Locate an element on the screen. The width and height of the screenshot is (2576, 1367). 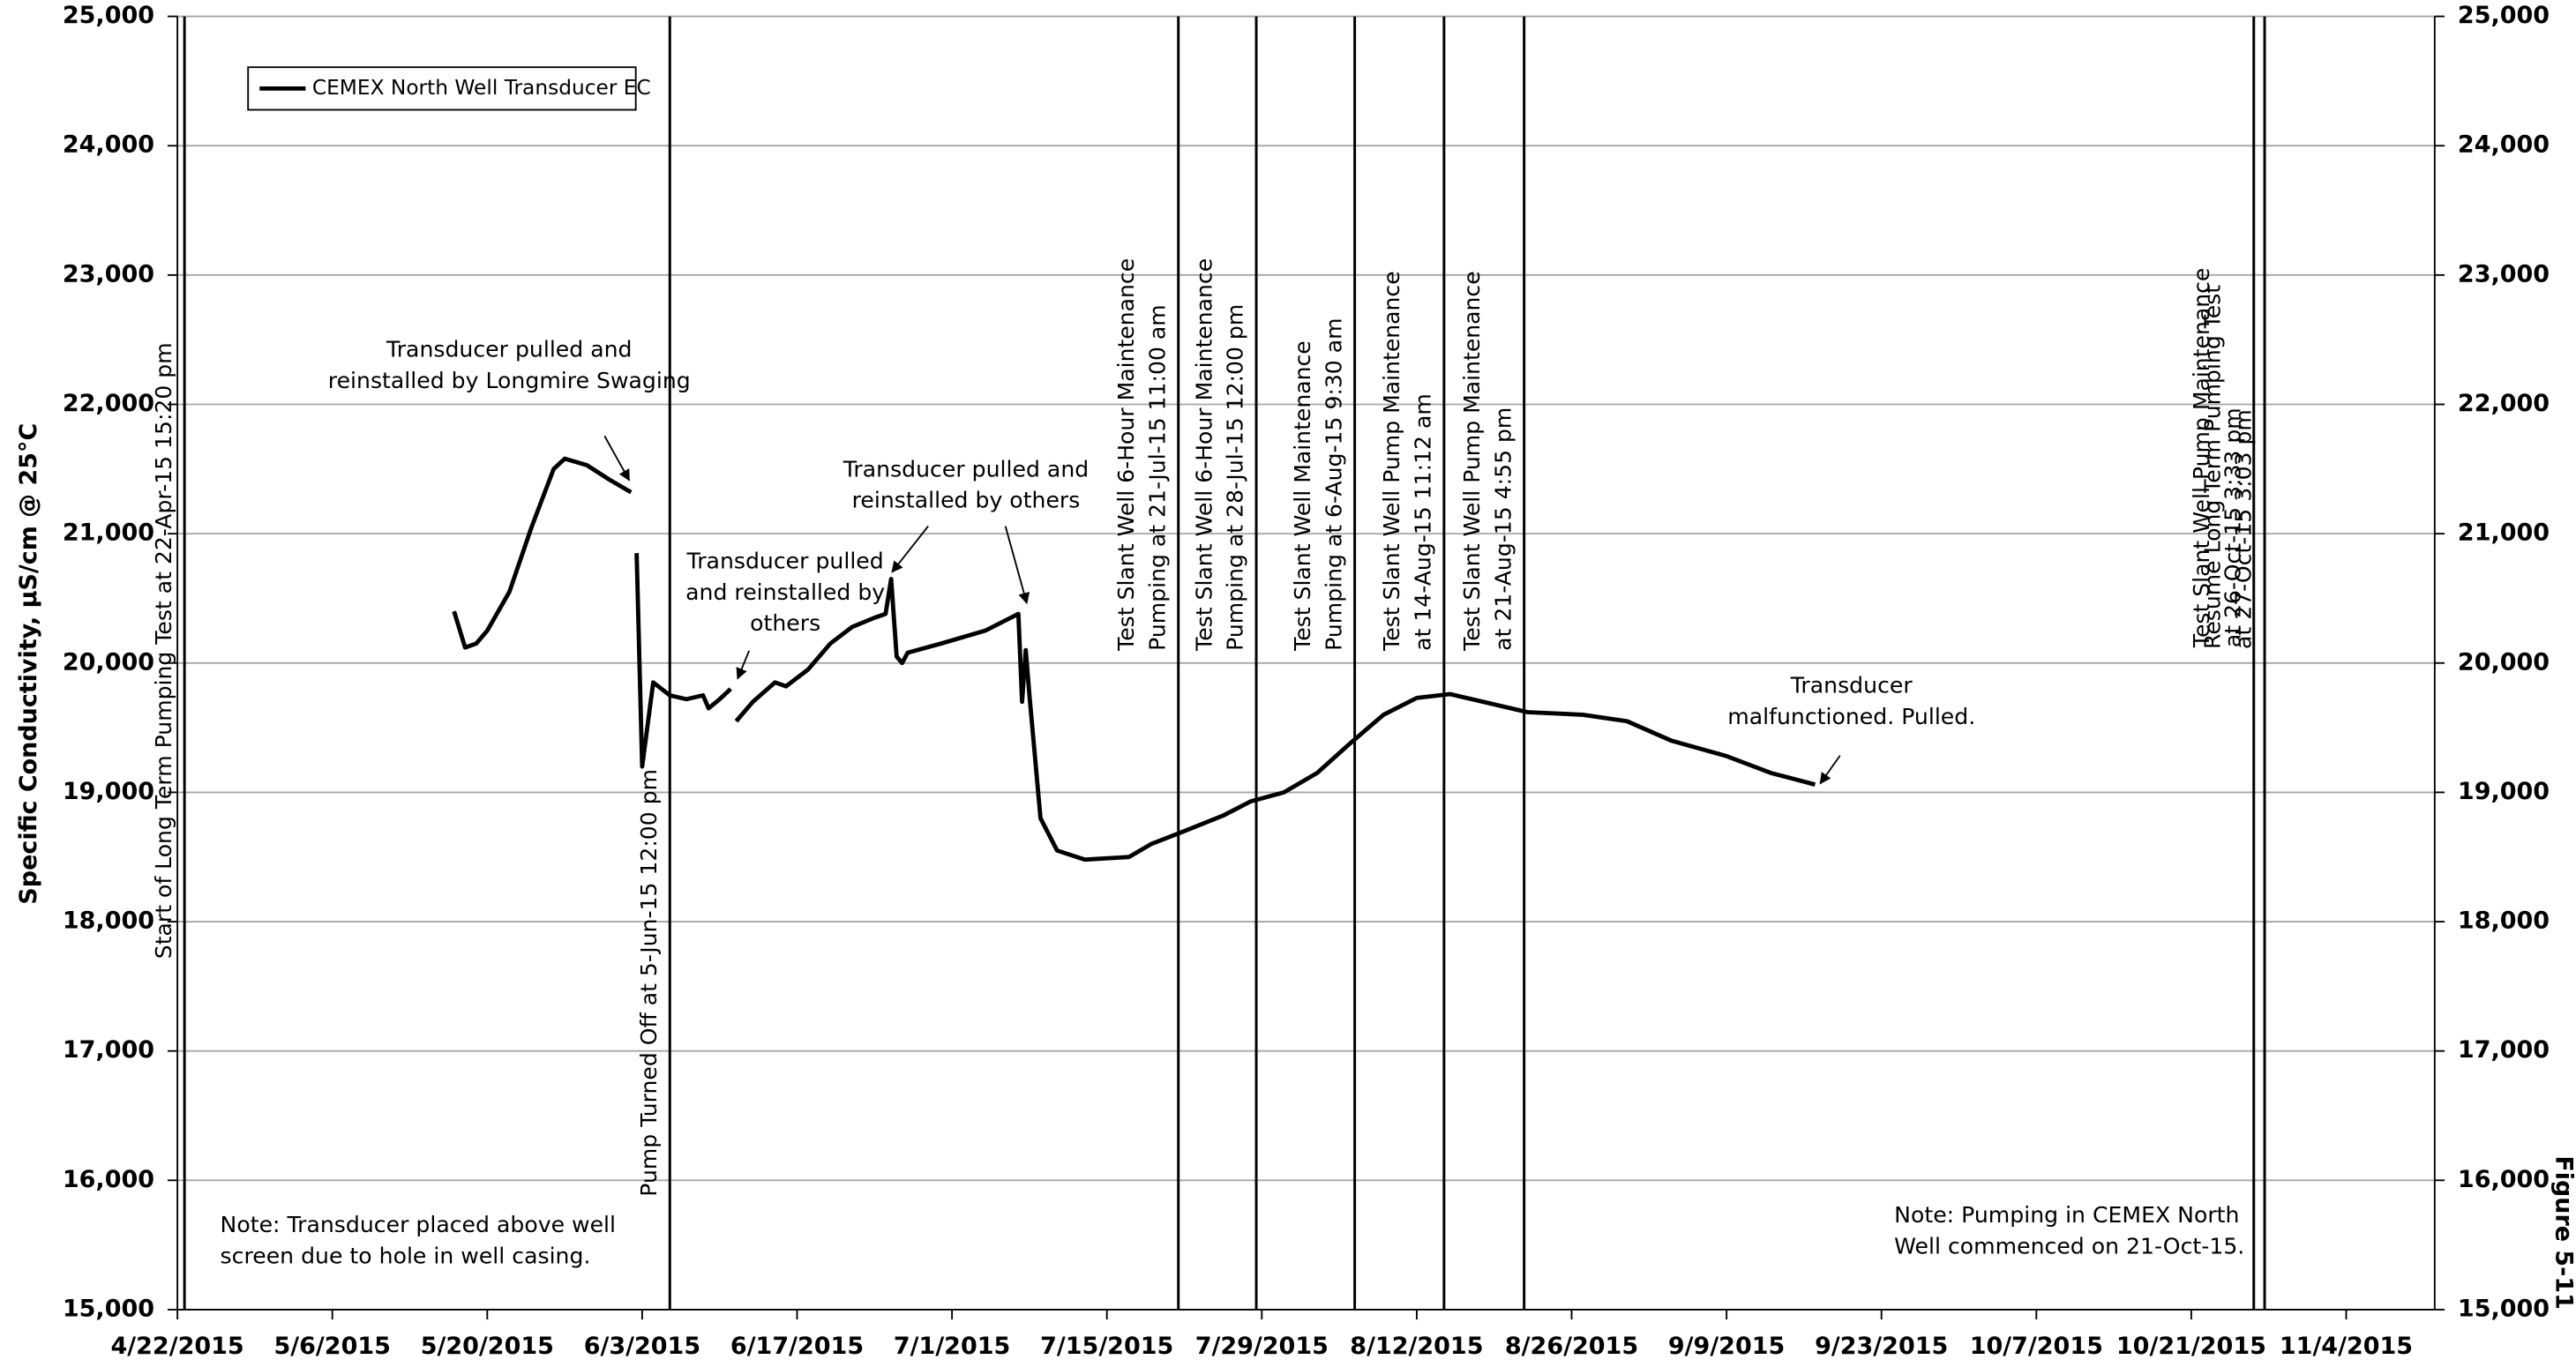
event-label: Resume Long Term Pumping Test is located at coordinates (2212, 467).